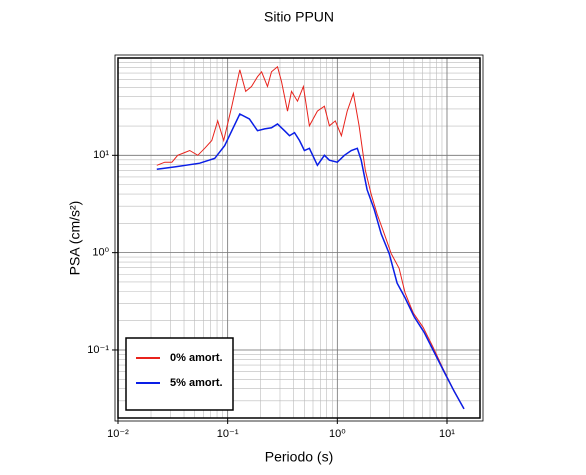 This screenshot has height=475, width=586. What do you see at coordinates (299, 17) in the screenshot?
I see `chart-title: Sitio PPUN` at bounding box center [299, 17].